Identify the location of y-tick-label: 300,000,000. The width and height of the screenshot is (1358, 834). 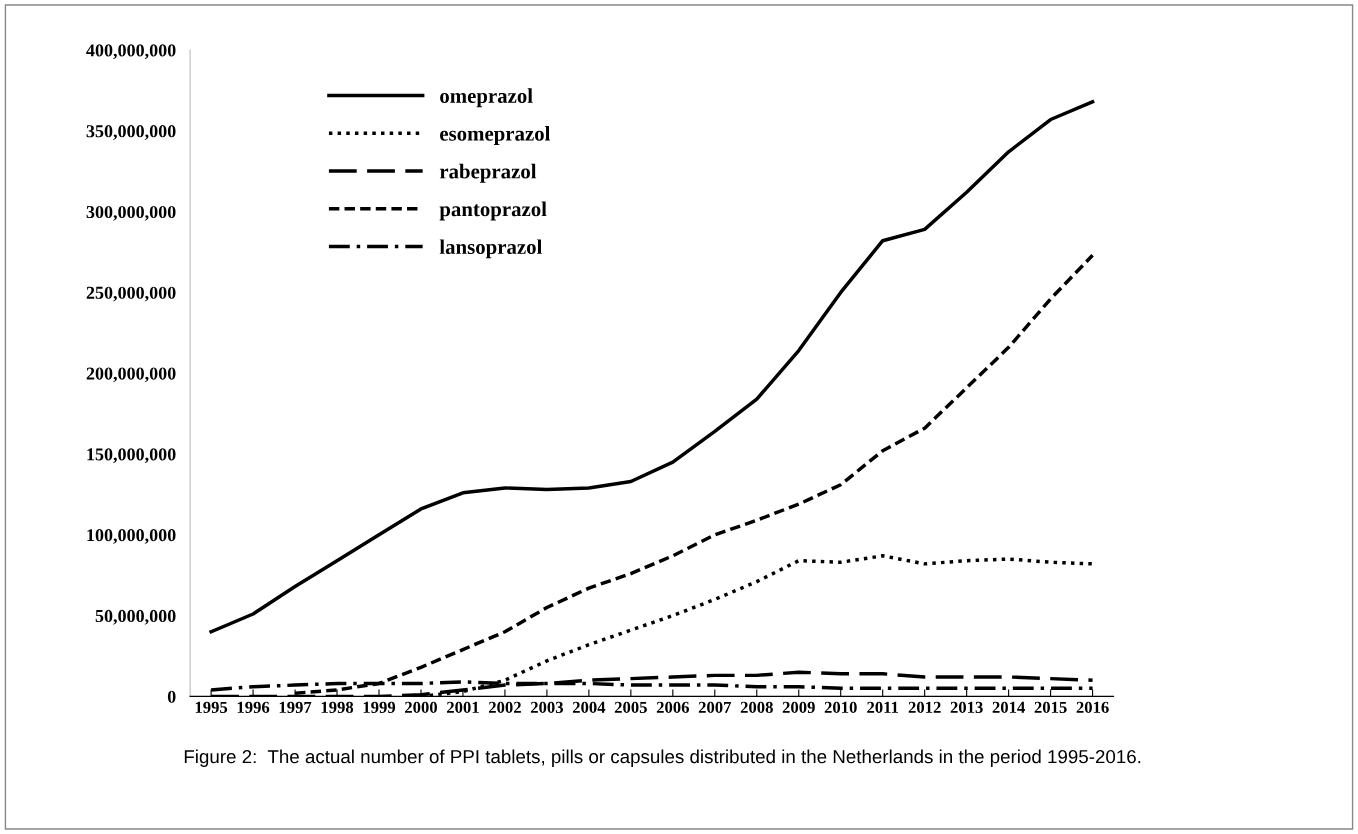
(131, 213).